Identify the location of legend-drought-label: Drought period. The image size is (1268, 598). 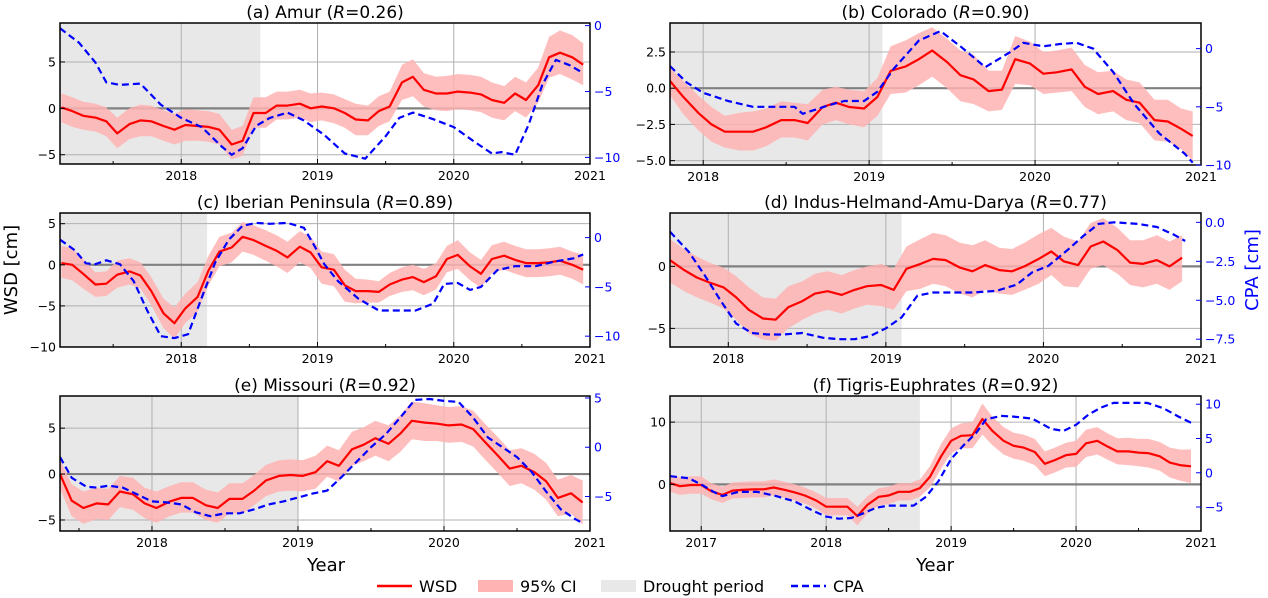
(703, 586).